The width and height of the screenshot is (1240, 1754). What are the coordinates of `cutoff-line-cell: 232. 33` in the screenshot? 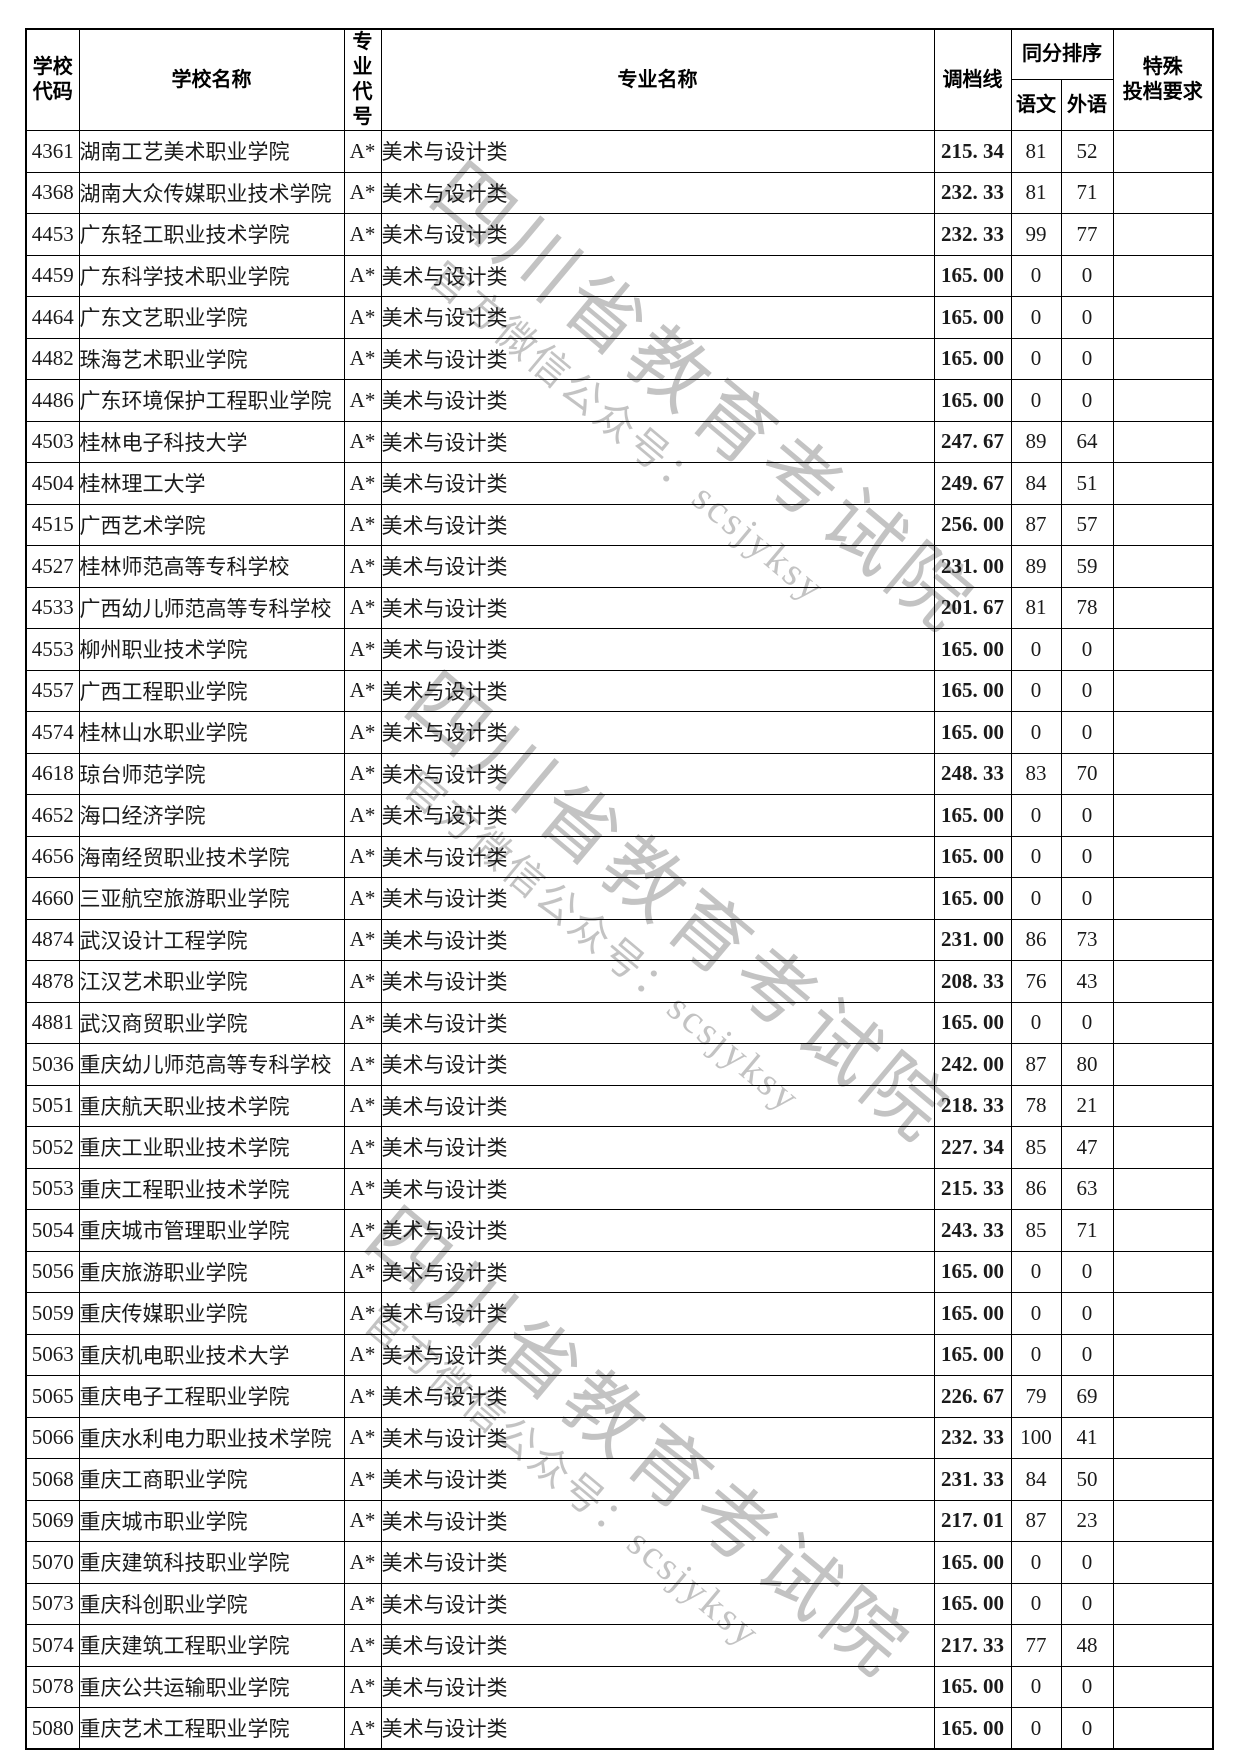 It's located at (972, 1437).